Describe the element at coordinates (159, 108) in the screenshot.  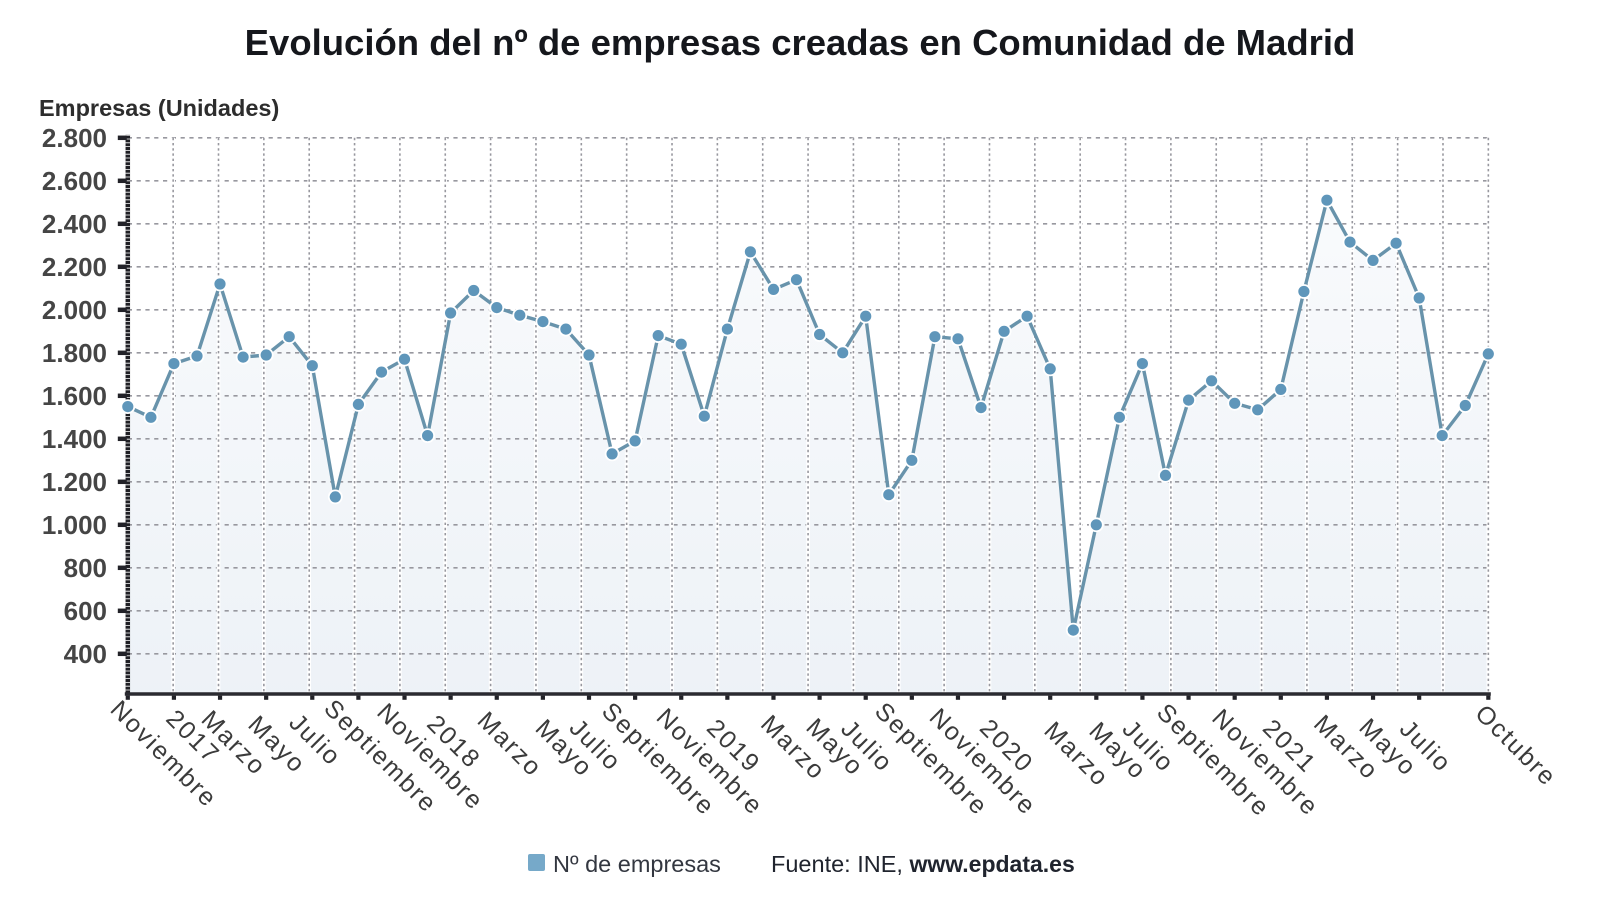
I see `svg-text: Empresas (Unidades)` at that location.